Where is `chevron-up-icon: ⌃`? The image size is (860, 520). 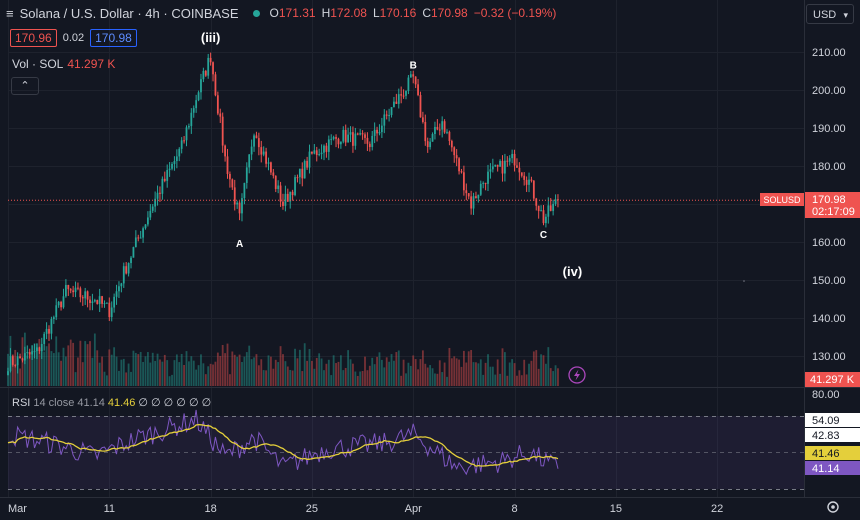
chevron-up-icon: ⌃ is located at coordinates (25, 86).